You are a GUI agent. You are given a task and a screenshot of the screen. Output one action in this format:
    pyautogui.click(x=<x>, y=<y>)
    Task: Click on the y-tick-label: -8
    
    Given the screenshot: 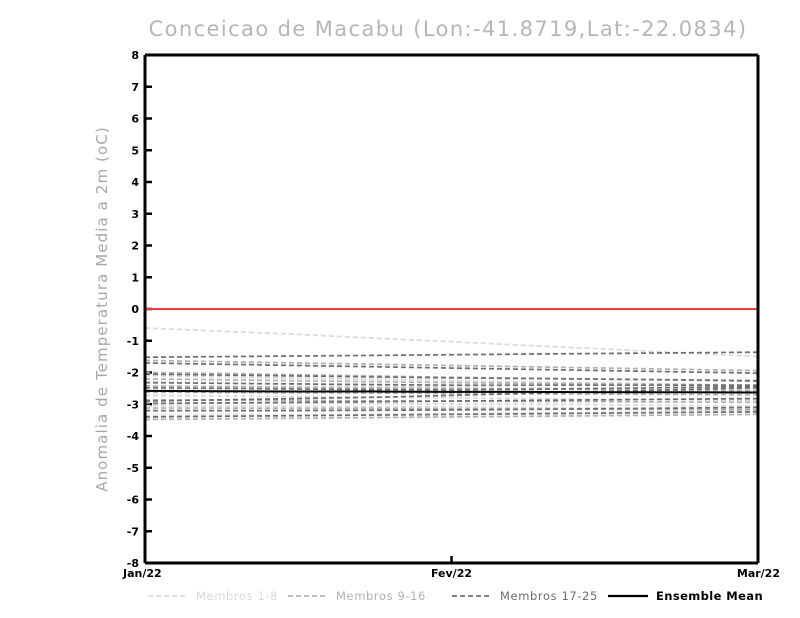 What is the action you would take?
    pyautogui.click(x=133, y=563)
    